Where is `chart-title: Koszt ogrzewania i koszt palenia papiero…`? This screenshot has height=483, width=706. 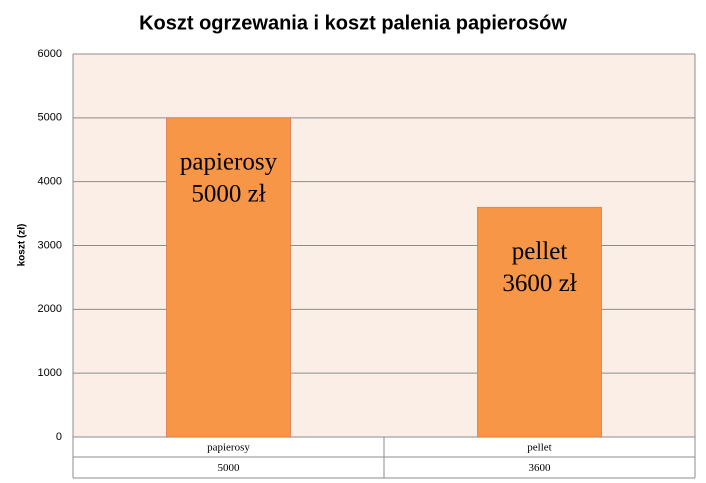 chart-title: Koszt ogrzewania i koszt palenia papiero… is located at coordinates (353, 23).